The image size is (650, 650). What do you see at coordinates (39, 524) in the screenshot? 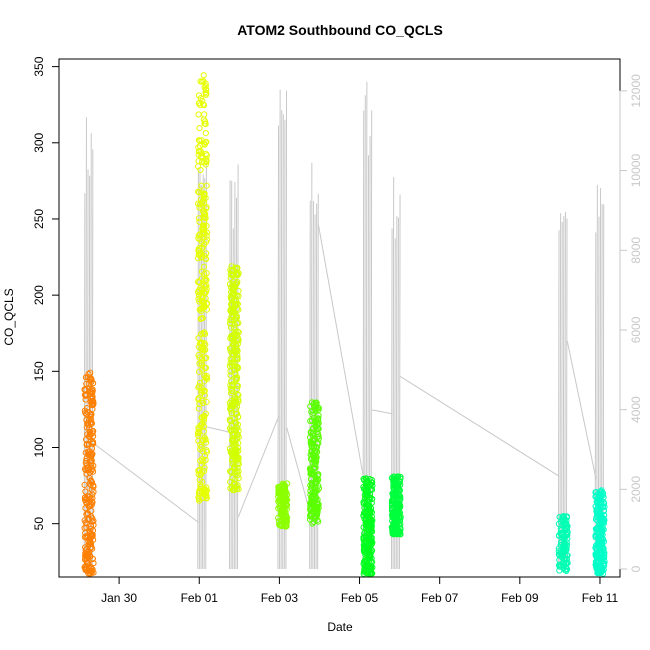
I see `y-tick-label: 50` at bounding box center [39, 524].